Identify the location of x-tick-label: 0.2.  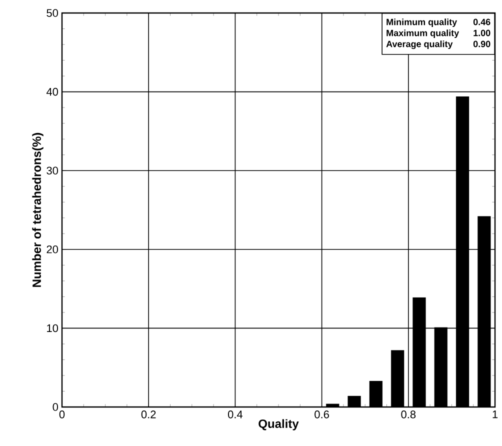
(148, 414).